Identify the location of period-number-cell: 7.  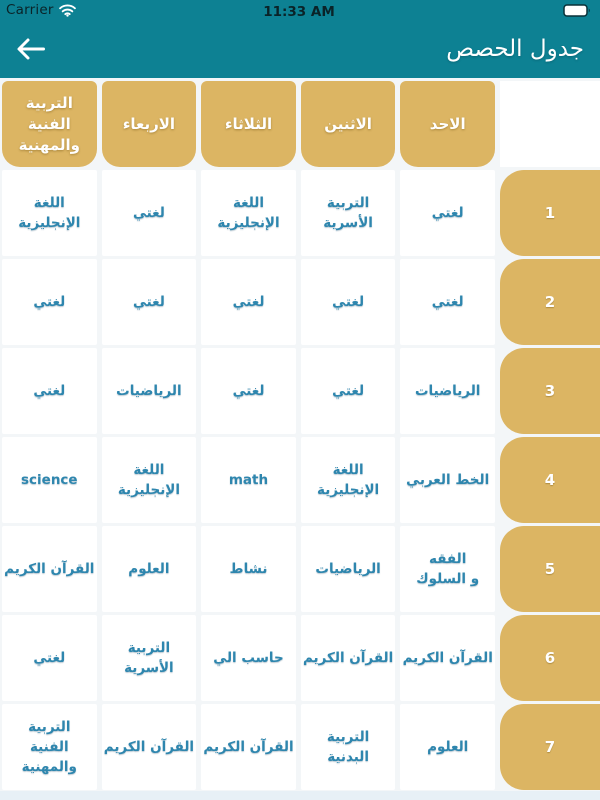
(549, 747).